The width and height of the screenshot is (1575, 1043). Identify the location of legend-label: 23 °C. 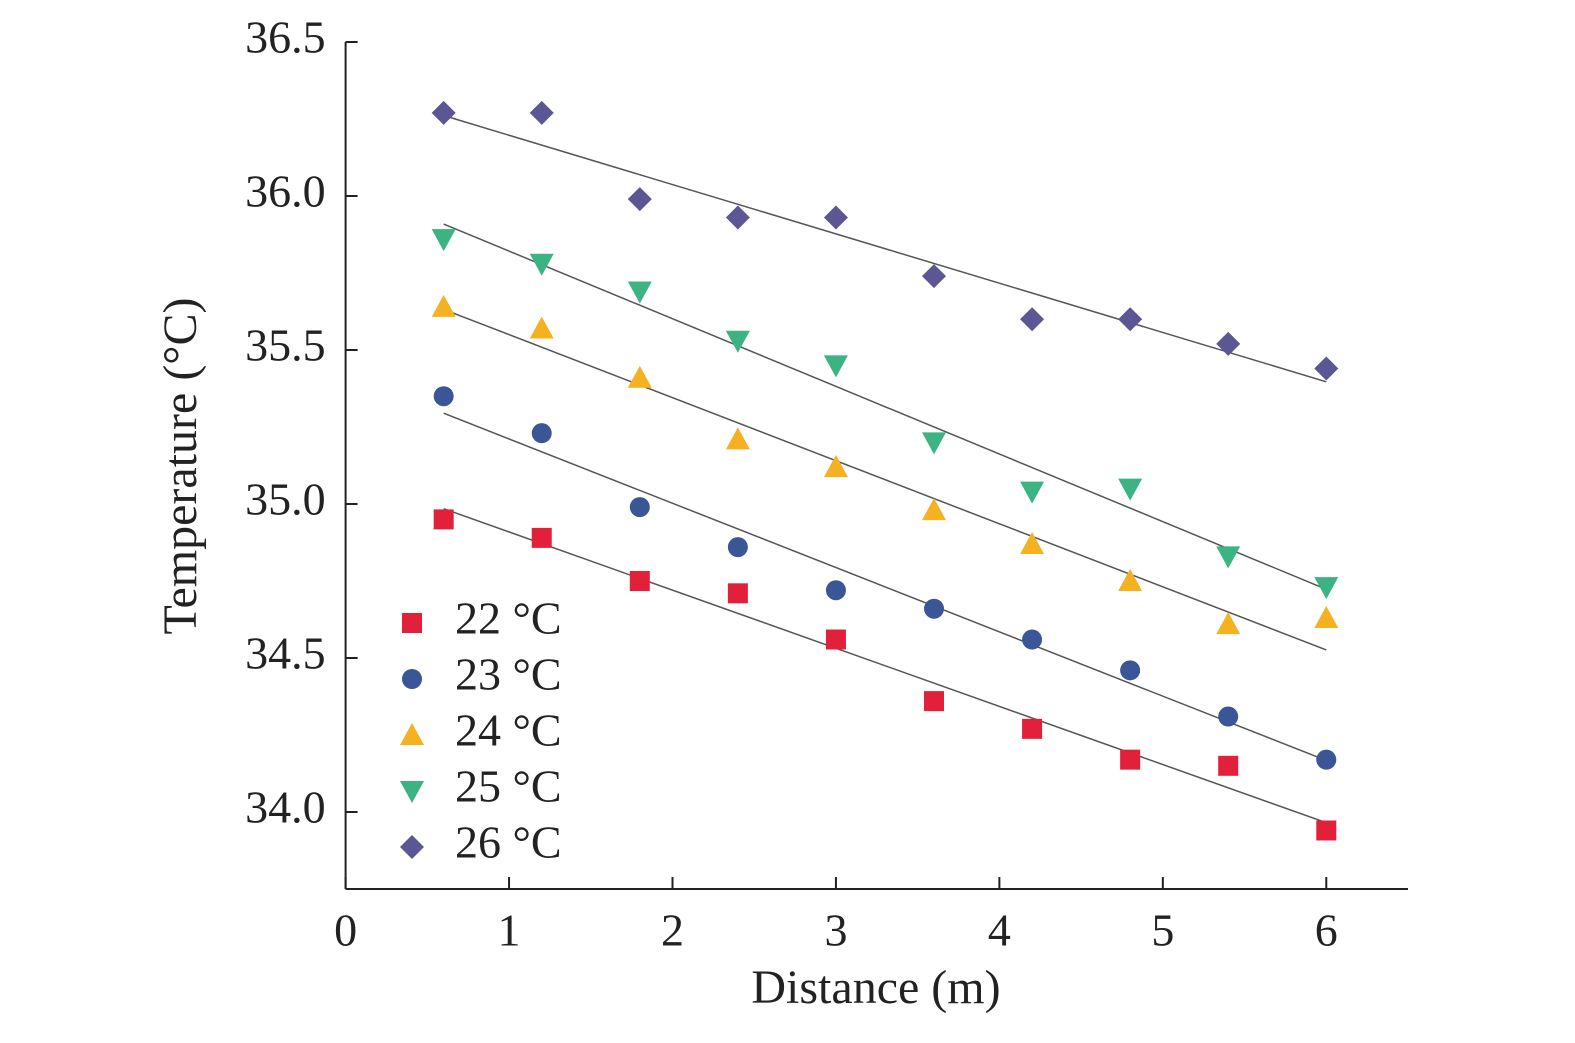
(508, 674).